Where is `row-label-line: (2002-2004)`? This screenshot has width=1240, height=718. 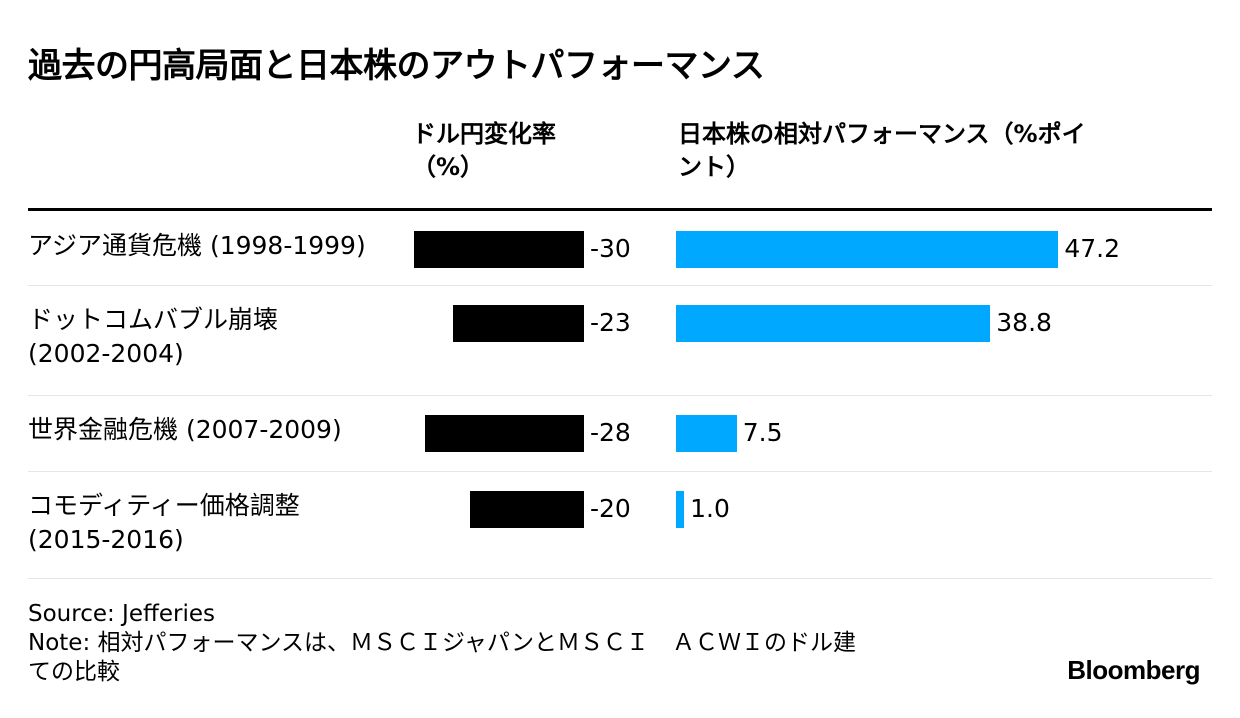 row-label-line: (2002-2004) is located at coordinates (106, 353).